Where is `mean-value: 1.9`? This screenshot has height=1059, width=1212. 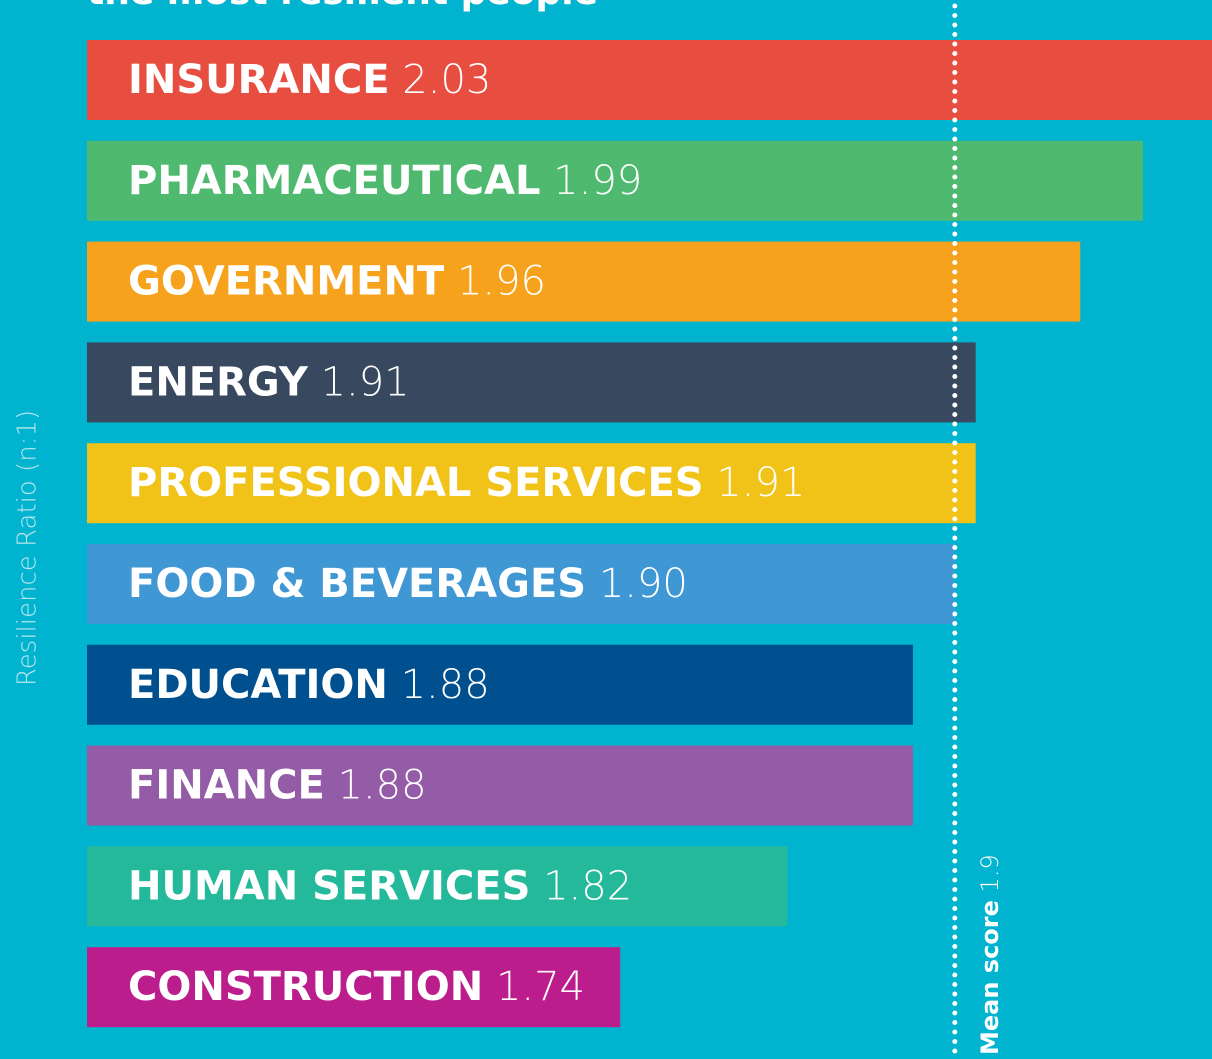 mean-value: 1.9 is located at coordinates (990, 873).